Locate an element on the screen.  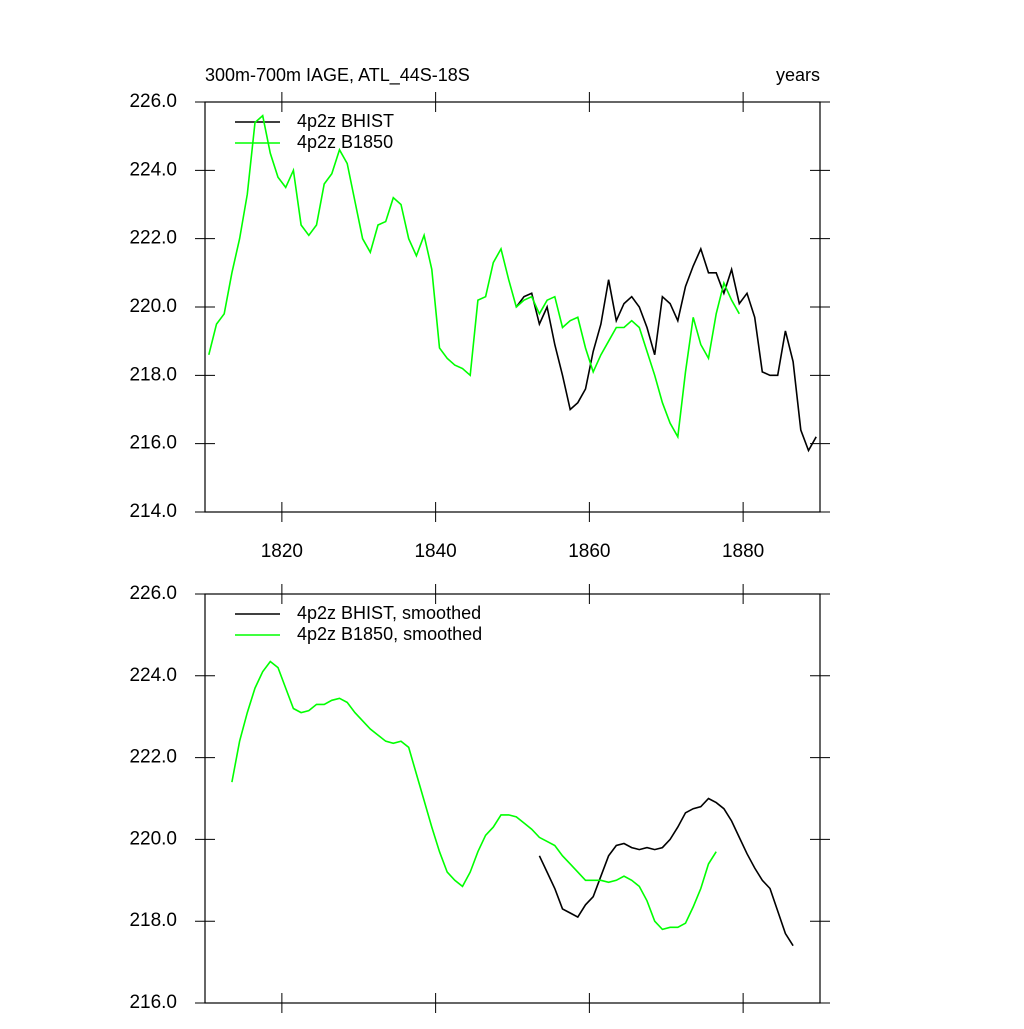
x-tick-label: 1820 is located at coordinates (282, 551).